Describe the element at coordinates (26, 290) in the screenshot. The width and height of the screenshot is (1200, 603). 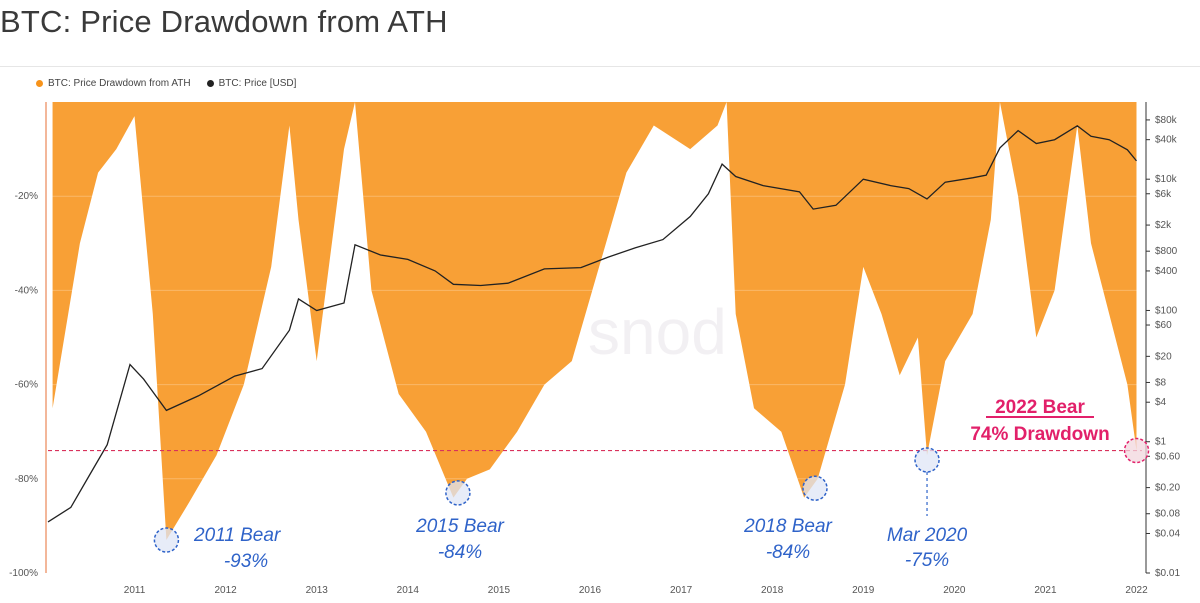
I see `y-left-tick-label: -40%` at that location.